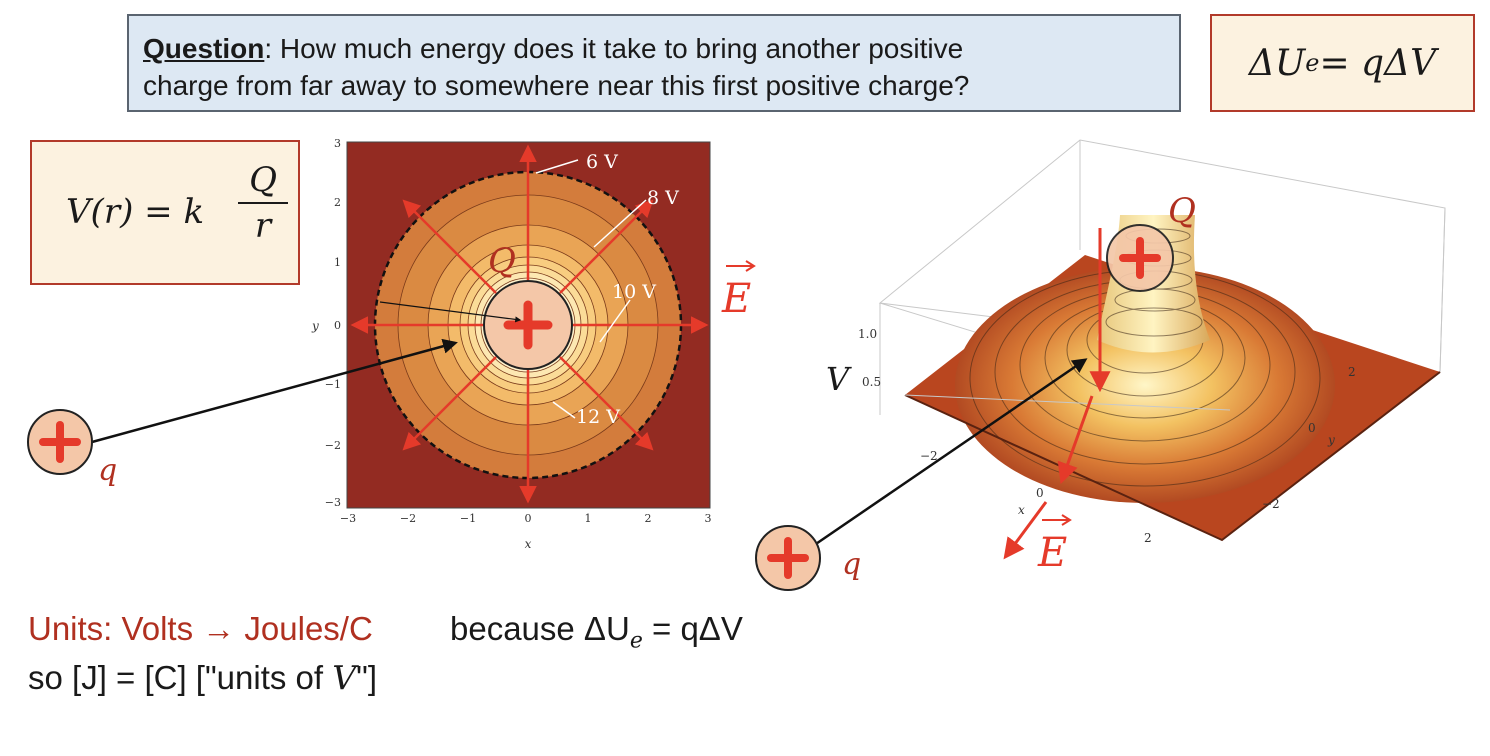 The width and height of the screenshot is (1490, 756). Describe the element at coordinates (333, 445) in the screenshot. I see `contour-y-tick: −2` at that location.